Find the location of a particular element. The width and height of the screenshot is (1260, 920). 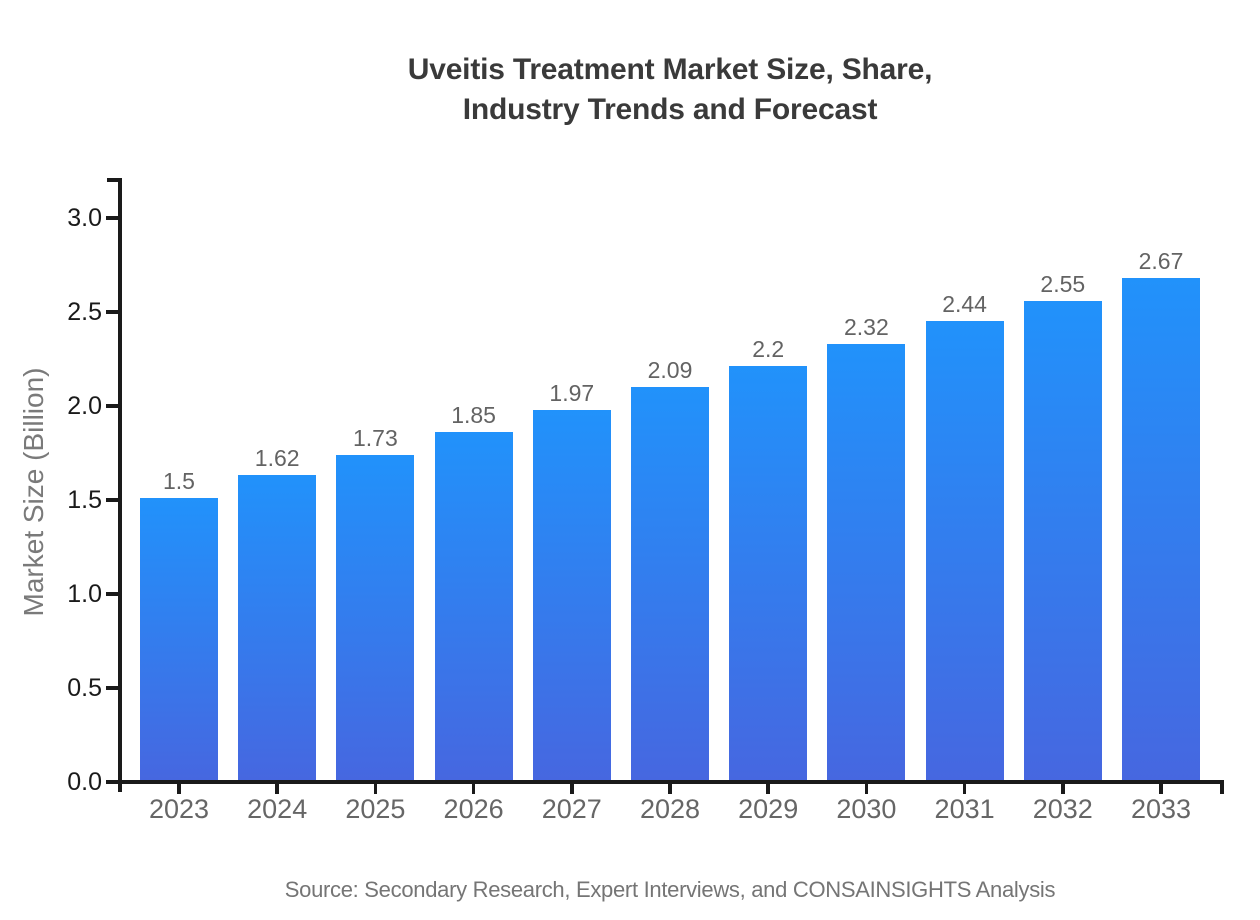

y-tick-label: 2.5 is located at coordinates (84, 312).